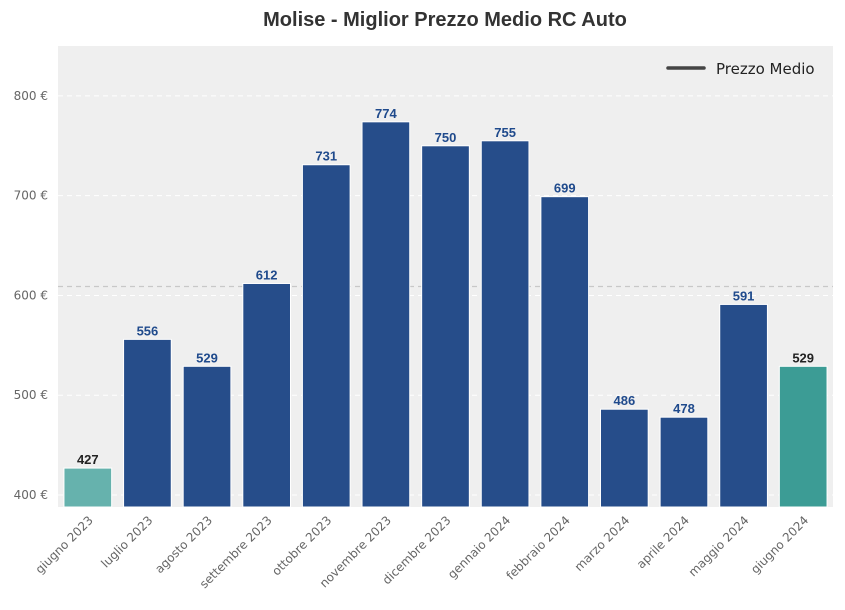 This screenshot has width=845, height=610. Describe the element at coordinates (445, 20) in the screenshot. I see `chart-title: Molise - Miglior Prezzo Medio RC Auto` at that location.